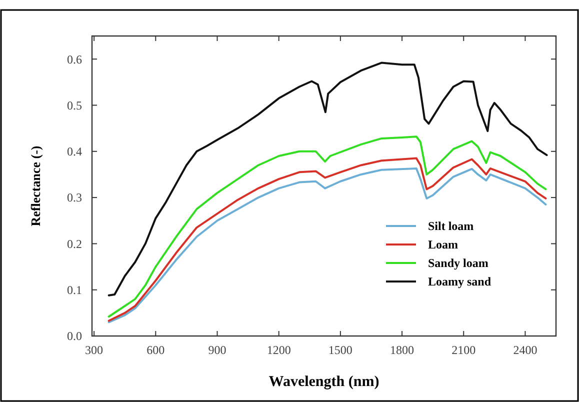 The image size is (579, 402). What do you see at coordinates (74, 59) in the screenshot?
I see `y-tick-label: 0.6` at bounding box center [74, 59].